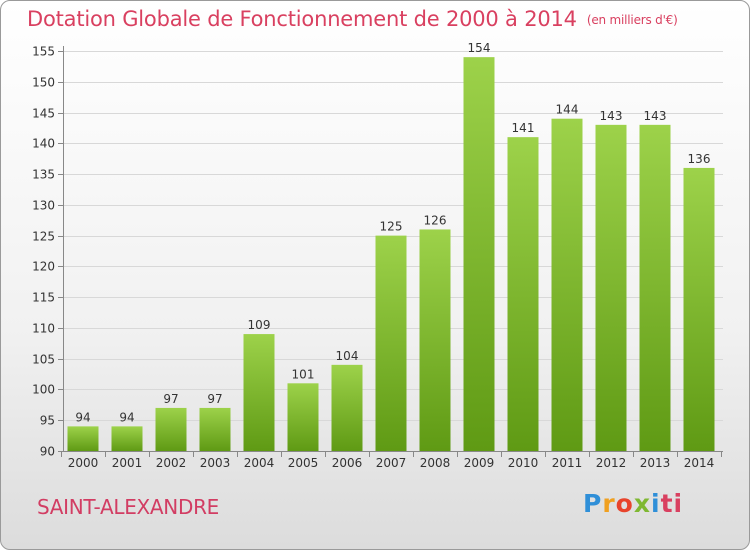 This screenshot has height=550, width=750. I want to click on y-tick-label: 115, so click(43, 298).